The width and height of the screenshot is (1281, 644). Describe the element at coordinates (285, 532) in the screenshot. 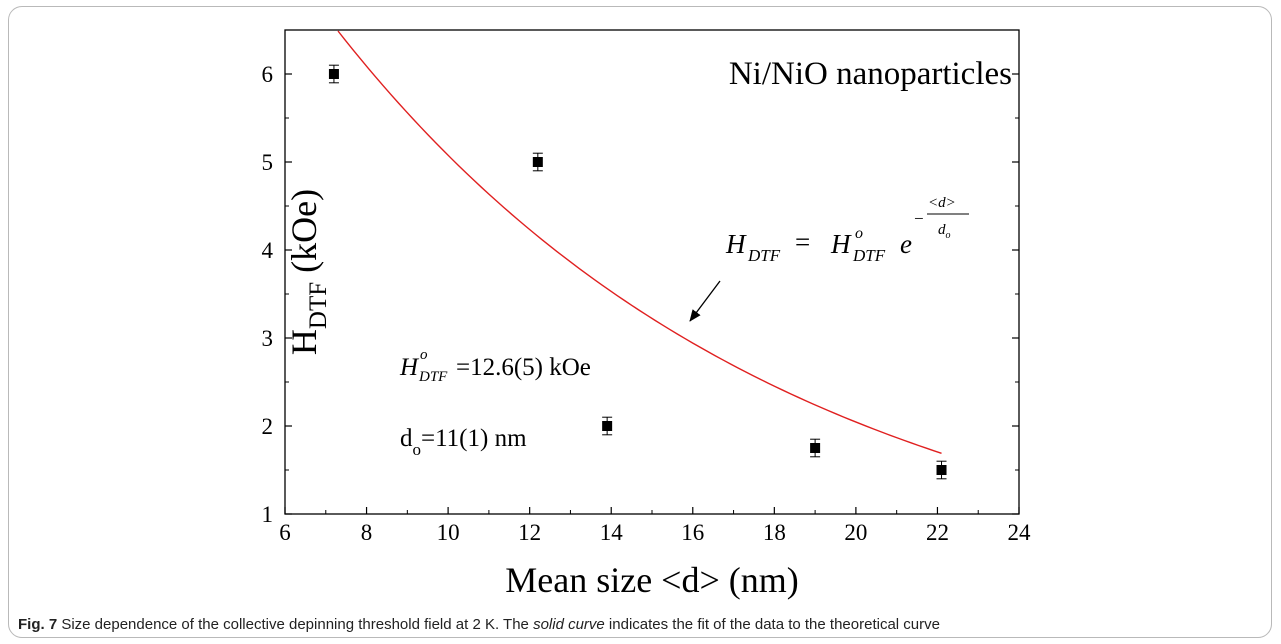

I see `x-tick-label: 6` at that location.